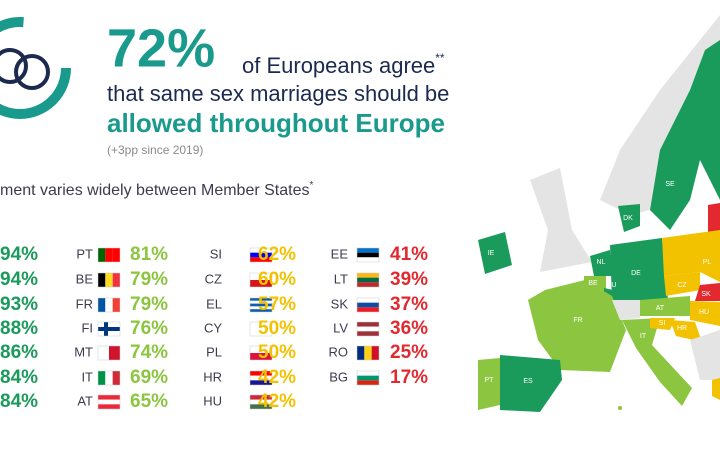 The image size is (720, 455). What do you see at coordinates (277, 279) in the screenshot?
I see `percentage: 60%` at bounding box center [277, 279].